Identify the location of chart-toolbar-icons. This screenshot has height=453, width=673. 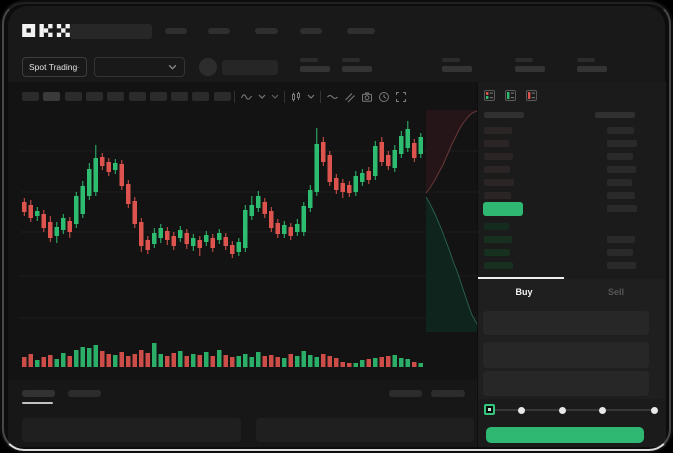
(320, 96).